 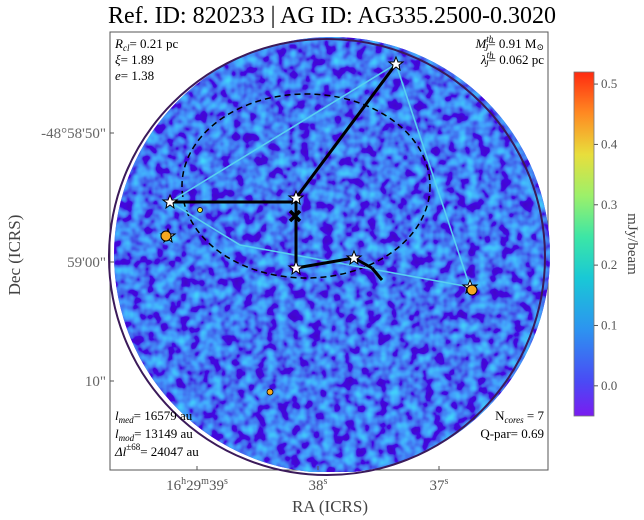 I want to click on svg-text: Δl±68= 24047 au, so click(x=156, y=450).